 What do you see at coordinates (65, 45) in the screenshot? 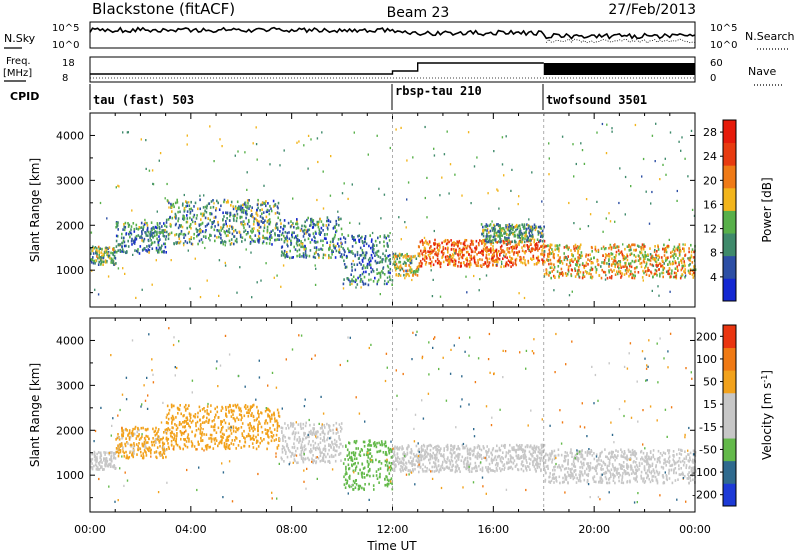
I see `nsky-tick-bottom: 10^0` at bounding box center [65, 45].